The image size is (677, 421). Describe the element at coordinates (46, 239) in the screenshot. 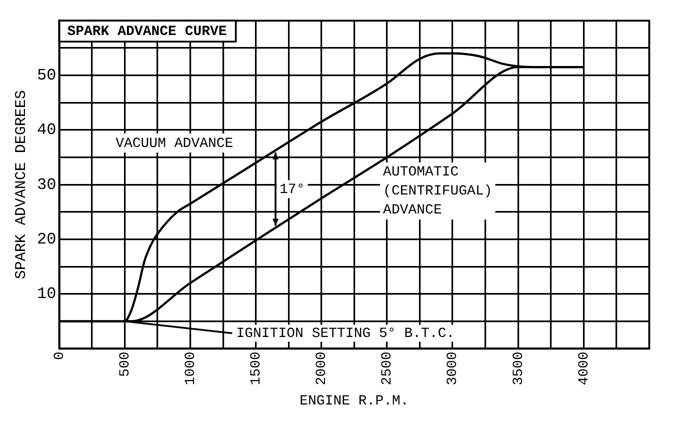

I see `y-tick-label: 20` at that location.